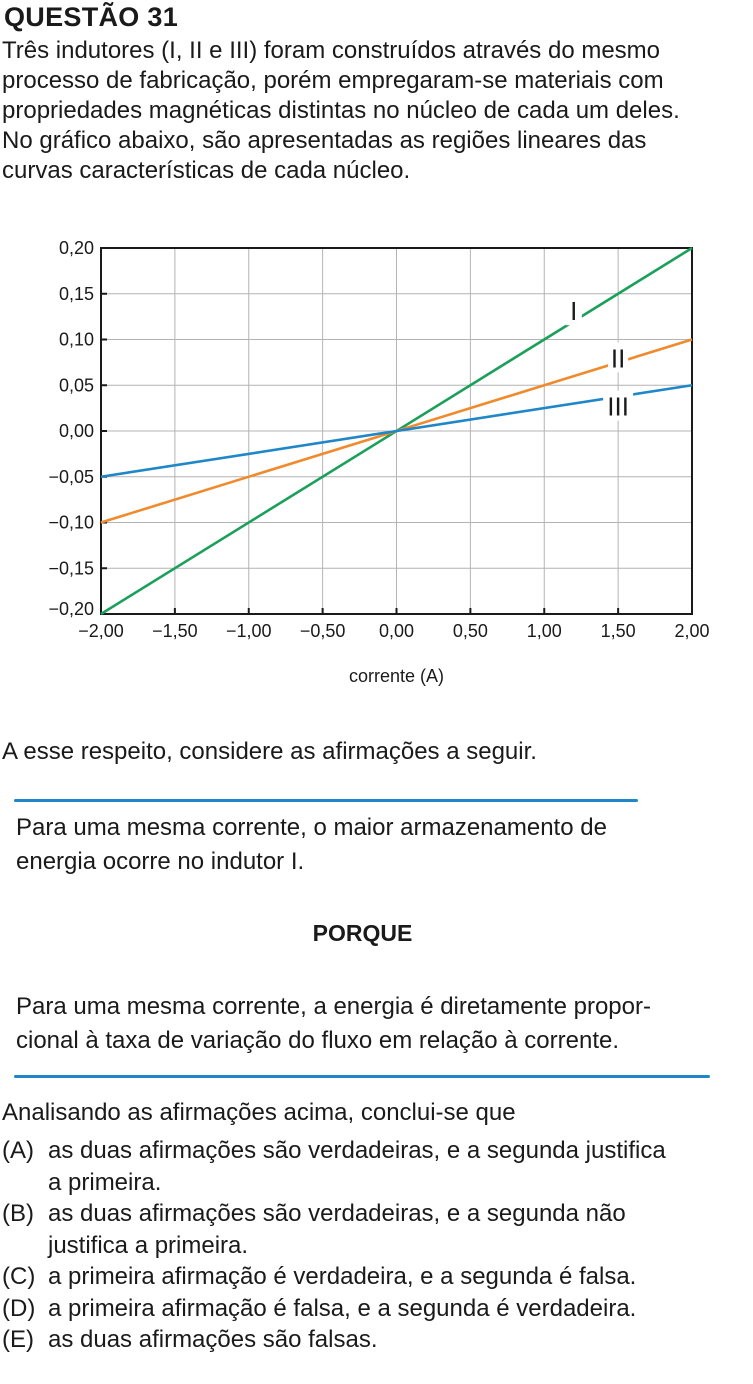 The width and height of the screenshot is (753, 1384). Describe the element at coordinates (362, 1076) in the screenshot. I see `bottom-rule` at that location.